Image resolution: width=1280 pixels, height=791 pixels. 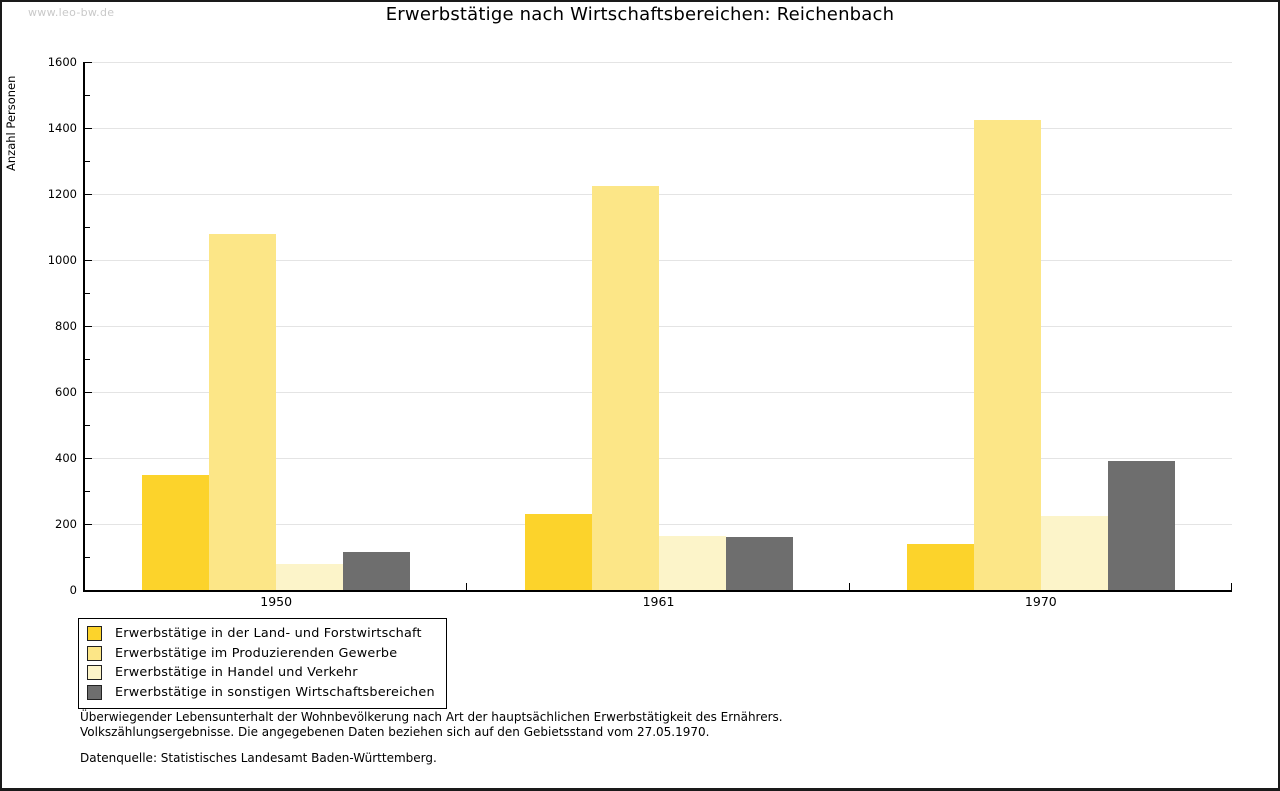 I want to click on legend-label-2: Erwerbstätige im Produzierenden Gewerbe, so click(x=256, y=653).